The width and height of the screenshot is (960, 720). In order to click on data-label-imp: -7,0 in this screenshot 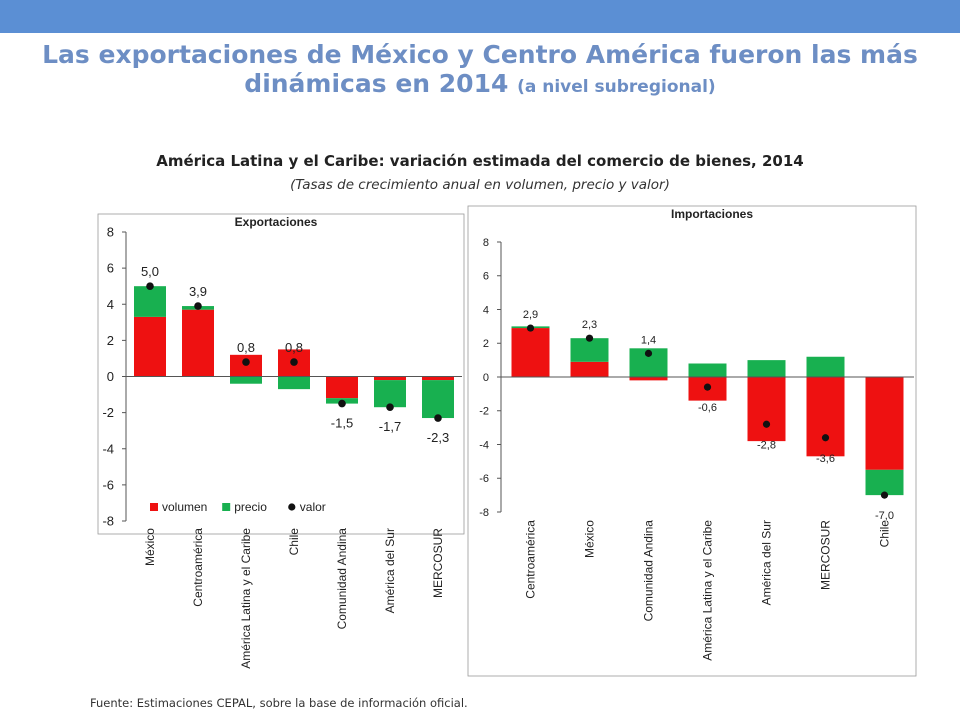, I will do `click(884, 516)`.